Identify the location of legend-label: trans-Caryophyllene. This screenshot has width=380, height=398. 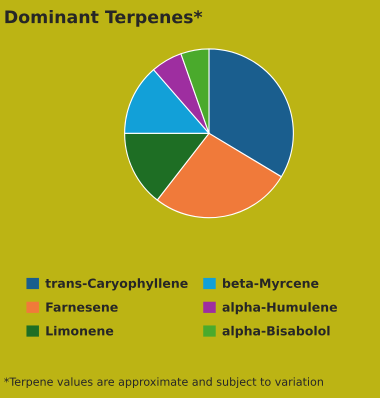
(116, 284).